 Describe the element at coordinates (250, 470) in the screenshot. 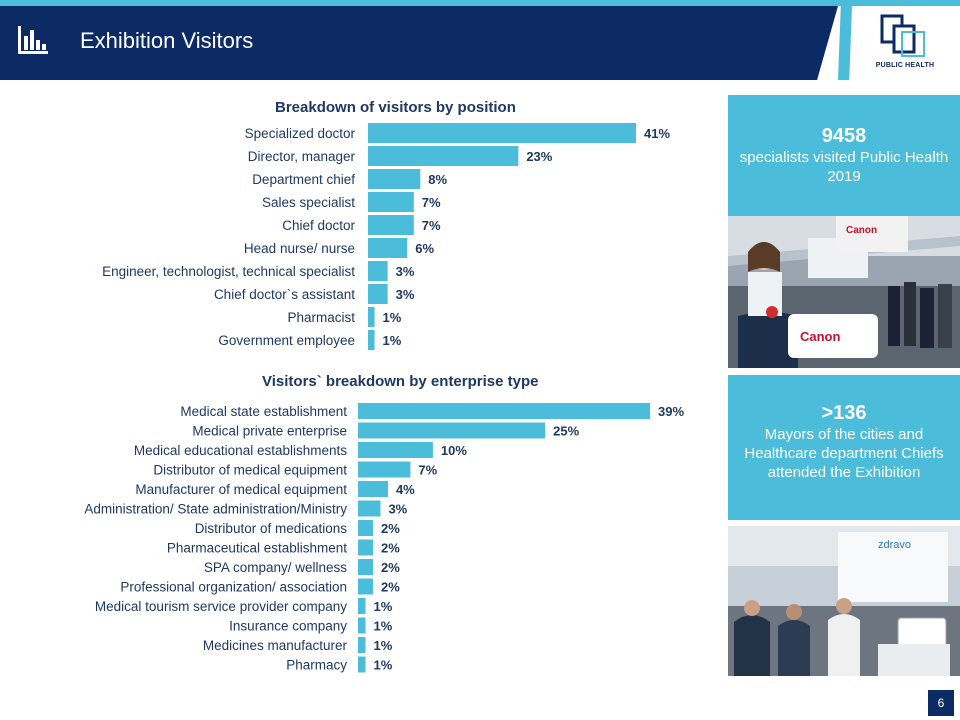

I see `category-label: Distributor of medical equipment` at that location.